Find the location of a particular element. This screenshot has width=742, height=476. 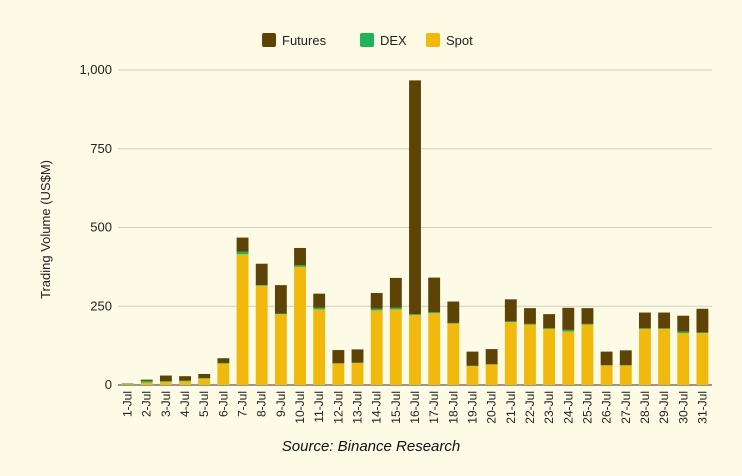

bar-futures-7-Jul is located at coordinates (242, 244).